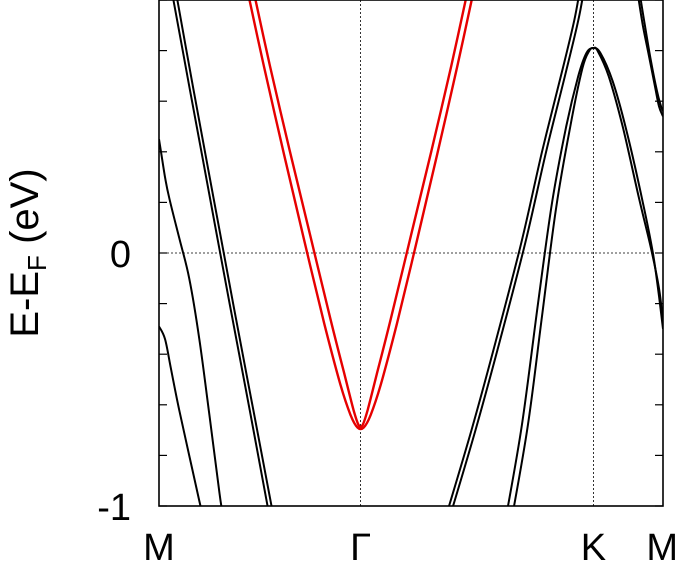  I want to click on x-tick-label: K, so click(593, 547).